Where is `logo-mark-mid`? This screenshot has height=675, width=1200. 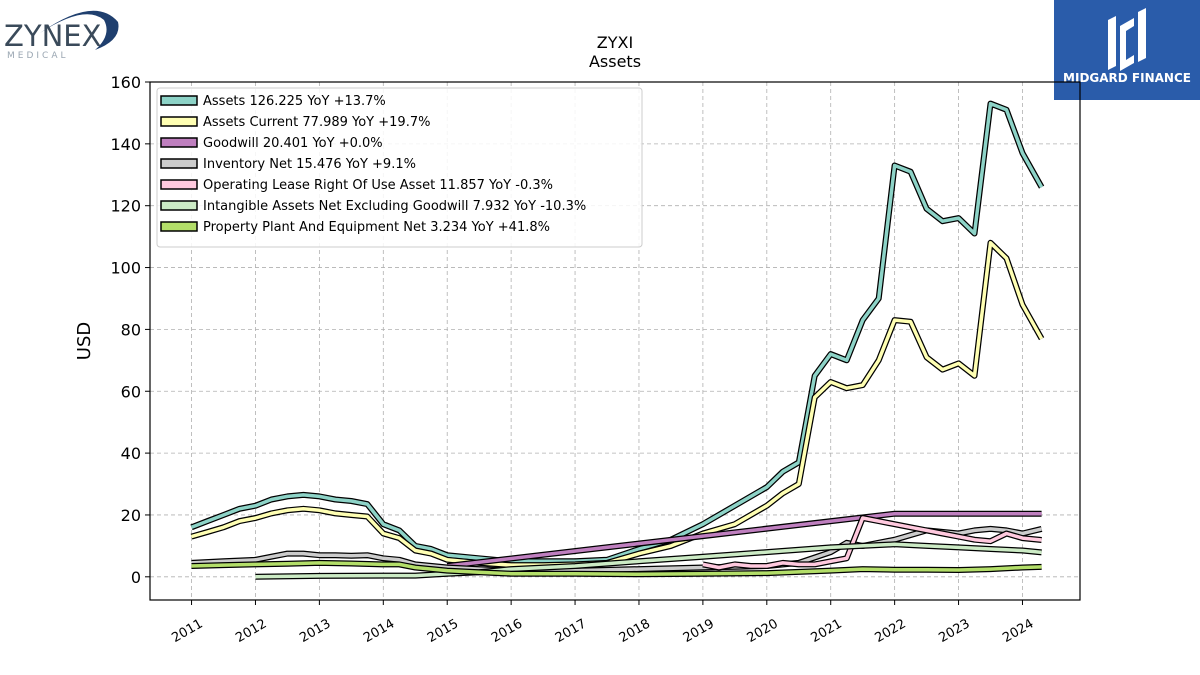 logo-mark-mid is located at coordinates (1127, 44).